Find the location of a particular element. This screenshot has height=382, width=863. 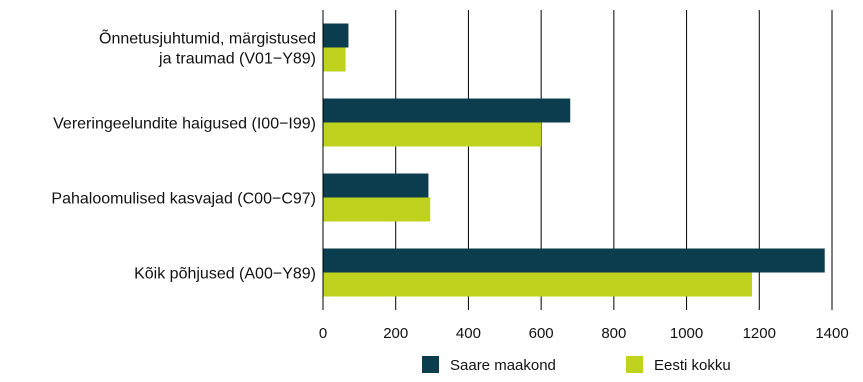

x-axis-ticks: 0 200 400 600 800 1000 1200 1400 is located at coordinates (584, 333).